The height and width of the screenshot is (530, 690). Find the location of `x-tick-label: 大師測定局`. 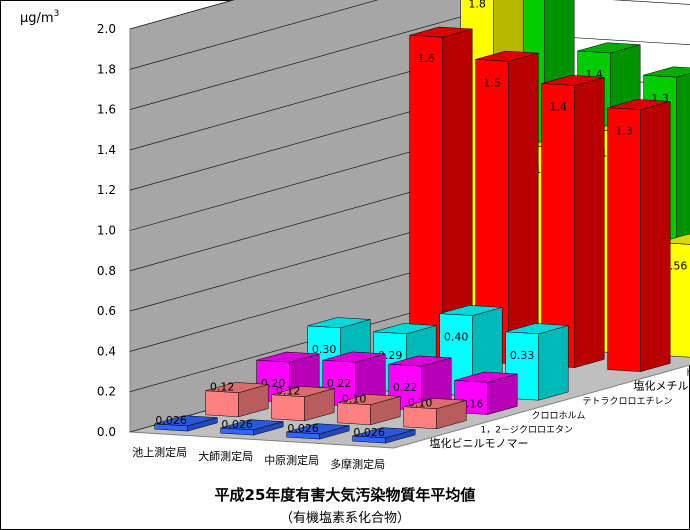

x-tick-label: 大師測定局 is located at coordinates (225, 456).